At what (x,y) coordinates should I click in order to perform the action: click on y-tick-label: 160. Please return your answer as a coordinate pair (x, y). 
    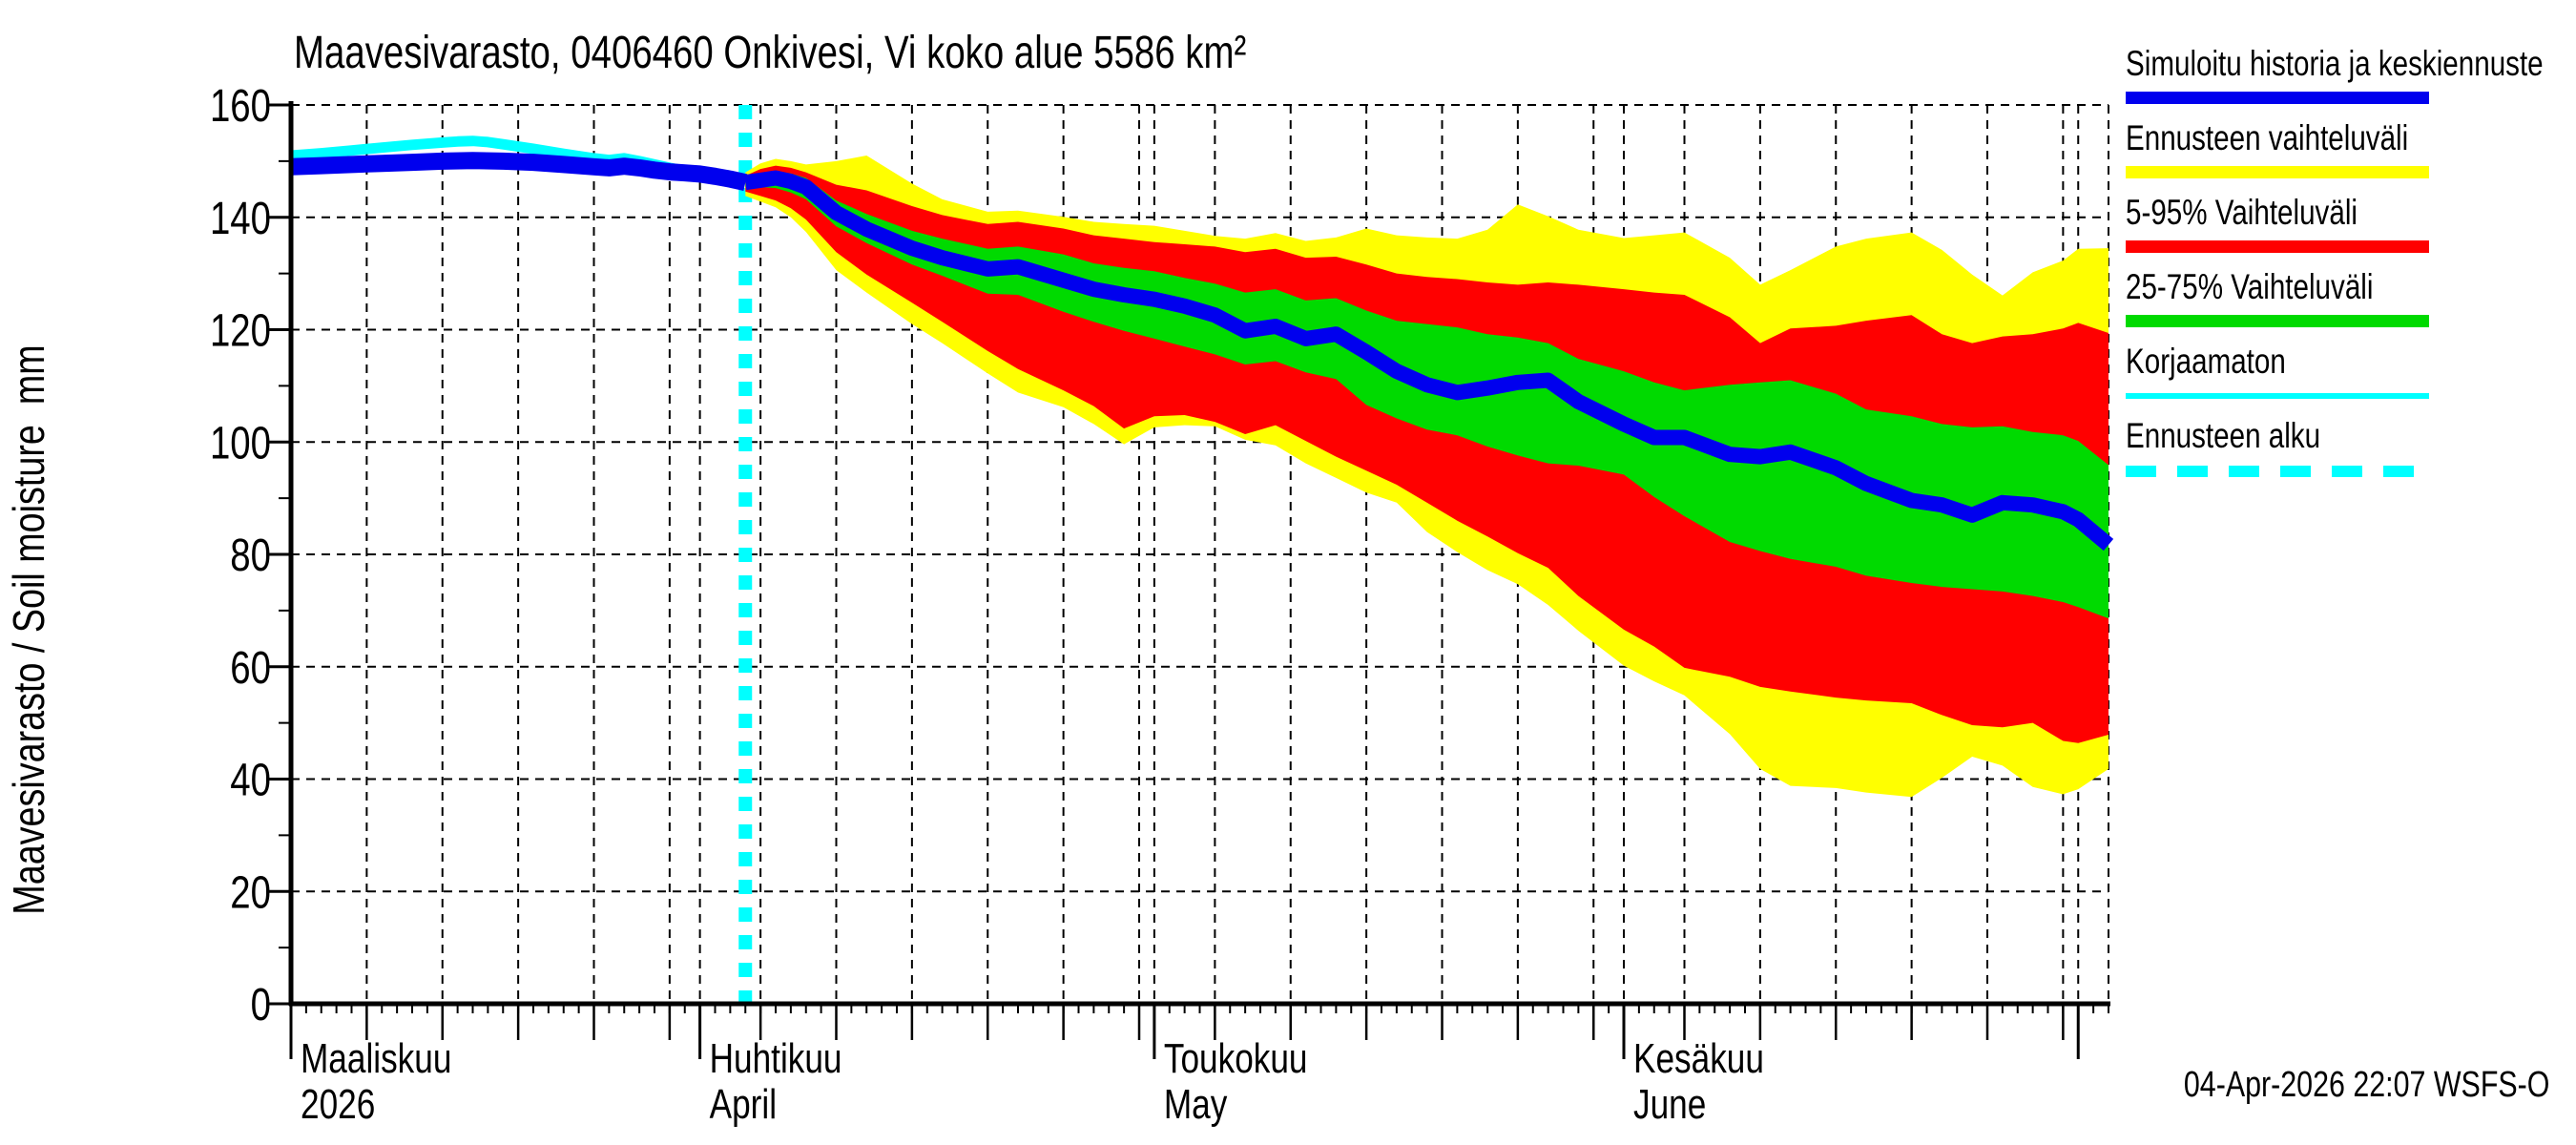
    Looking at the image, I should click on (240, 106).